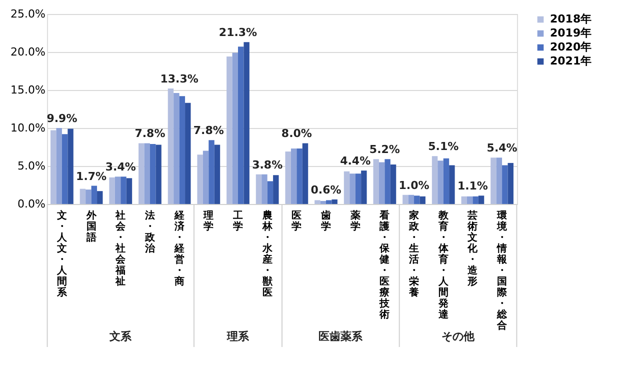 The width and height of the screenshot is (640, 389). I want to click on data-label: 0.6%, so click(326, 189).